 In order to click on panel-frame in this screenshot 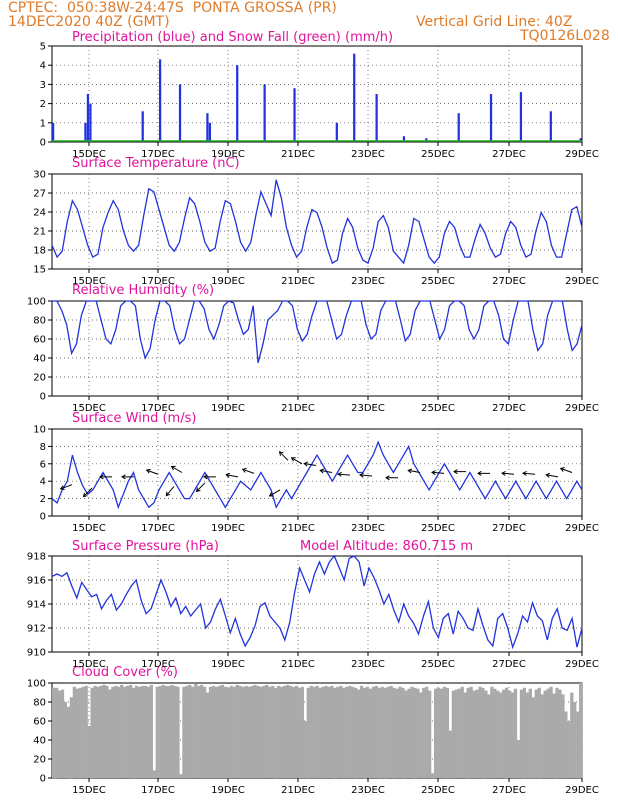, I will do `click(317, 472)`.